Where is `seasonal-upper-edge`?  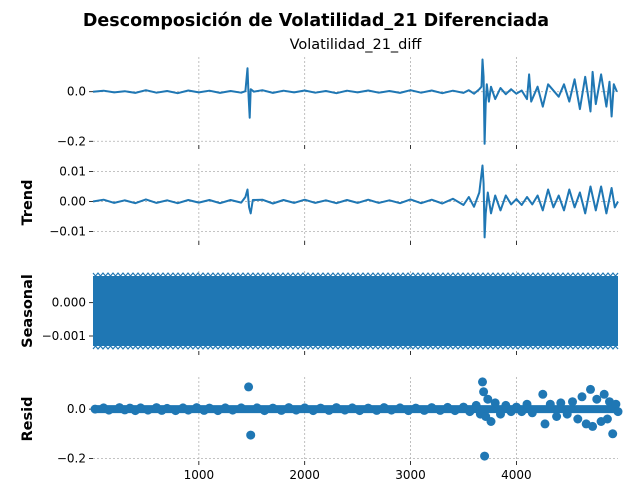 seasonal-upper-edge is located at coordinates (355, 274).